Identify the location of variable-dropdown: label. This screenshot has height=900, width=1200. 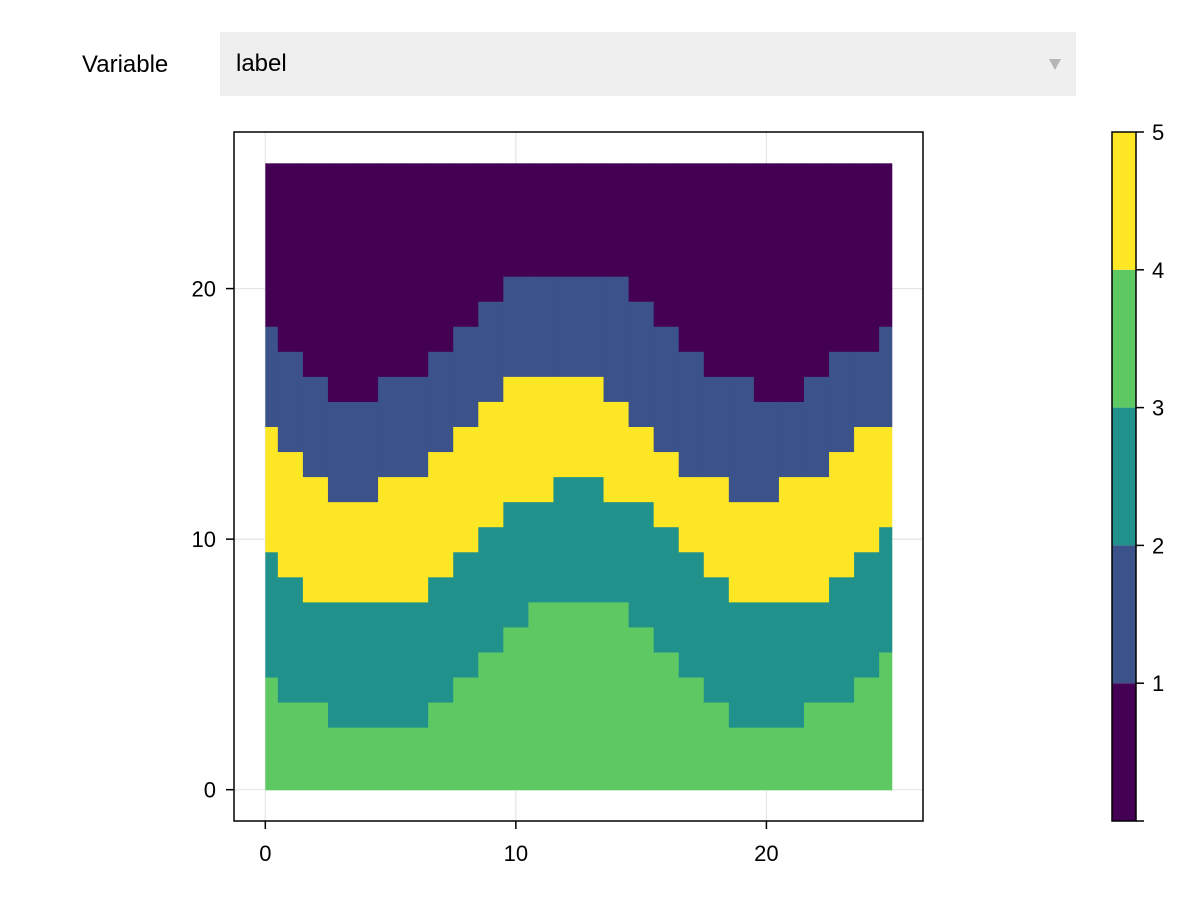
(648, 64).